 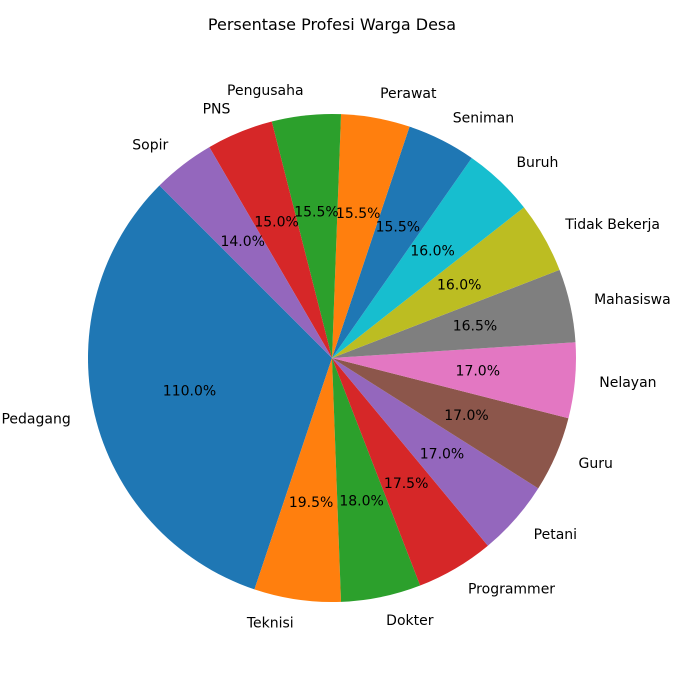 What do you see at coordinates (478, 372) in the screenshot?
I see `slice-percent-nelayan: 17.0%` at bounding box center [478, 372].